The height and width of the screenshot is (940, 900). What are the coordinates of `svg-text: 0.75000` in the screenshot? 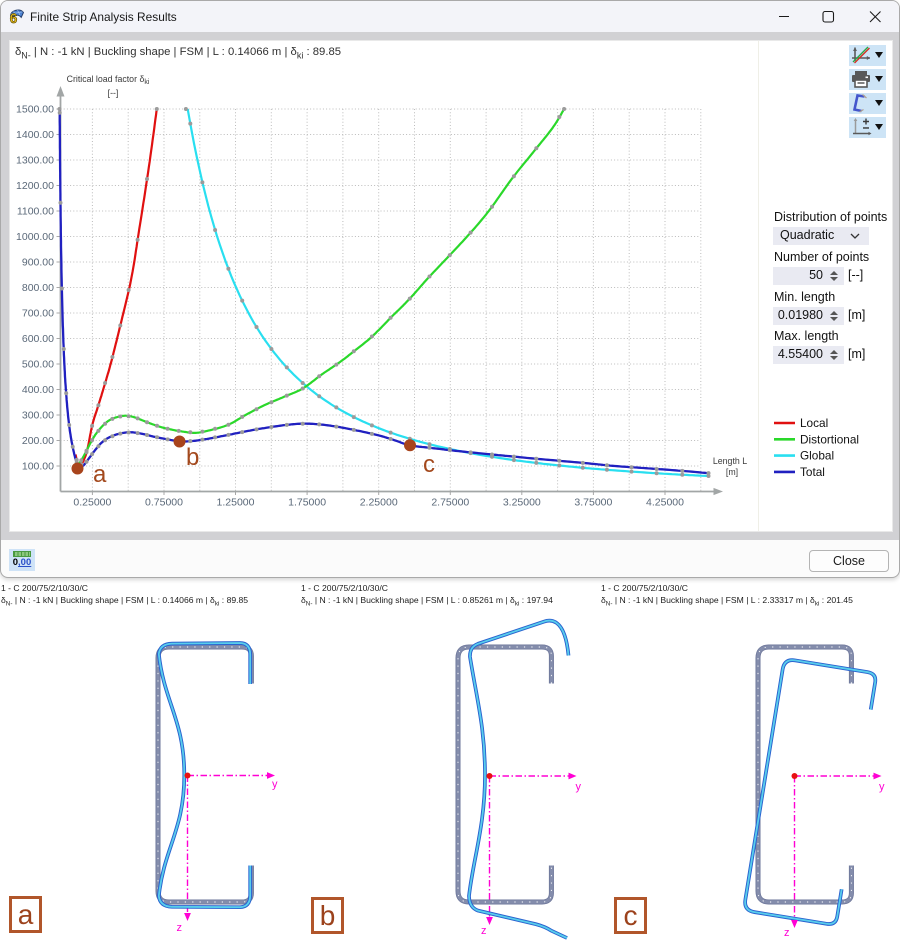 It's located at (164, 503).